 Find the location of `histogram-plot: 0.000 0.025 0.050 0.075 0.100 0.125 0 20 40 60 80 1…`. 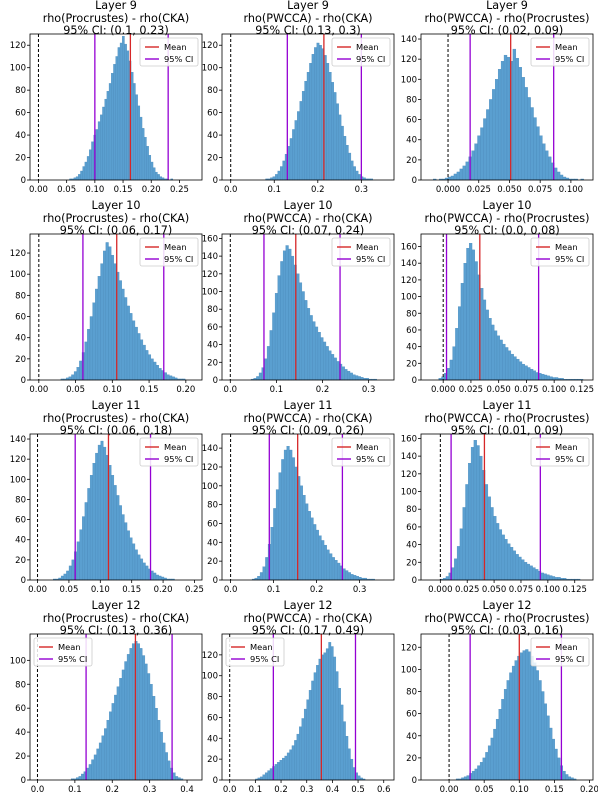

histogram-plot: 0.000 0.025 0.050 0.075 0.100 0.125 0 20 40 60 80 1… is located at coordinates (497, 314).